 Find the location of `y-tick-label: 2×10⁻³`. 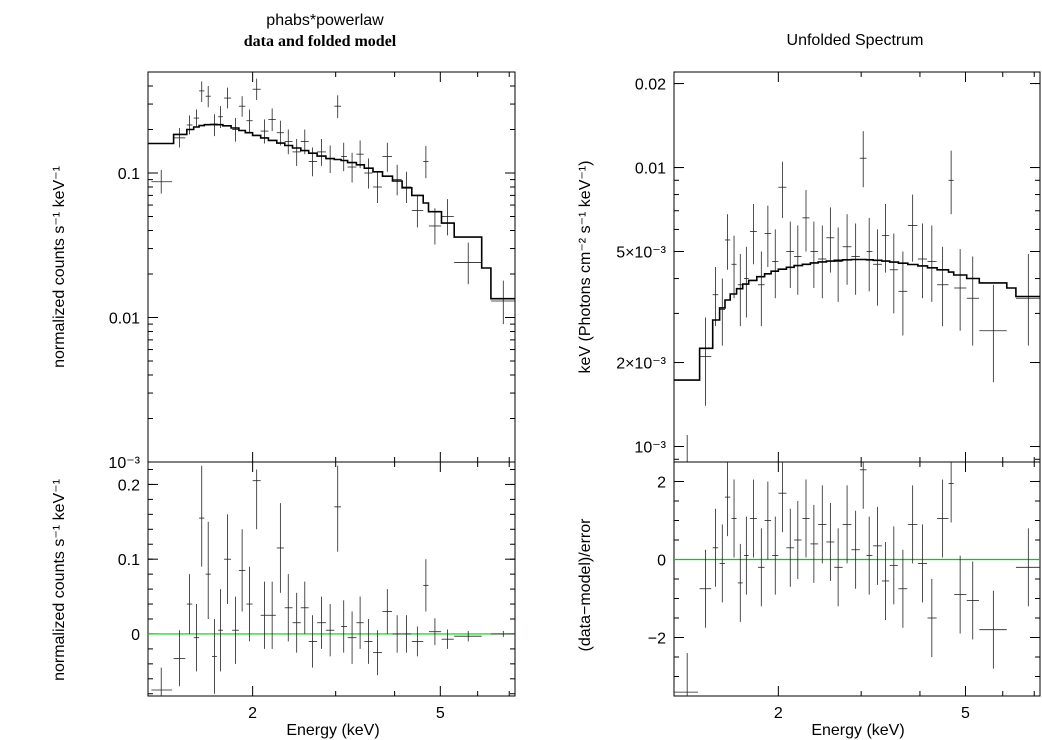

y-tick-label: 2×10⁻³ is located at coordinates (641, 364).